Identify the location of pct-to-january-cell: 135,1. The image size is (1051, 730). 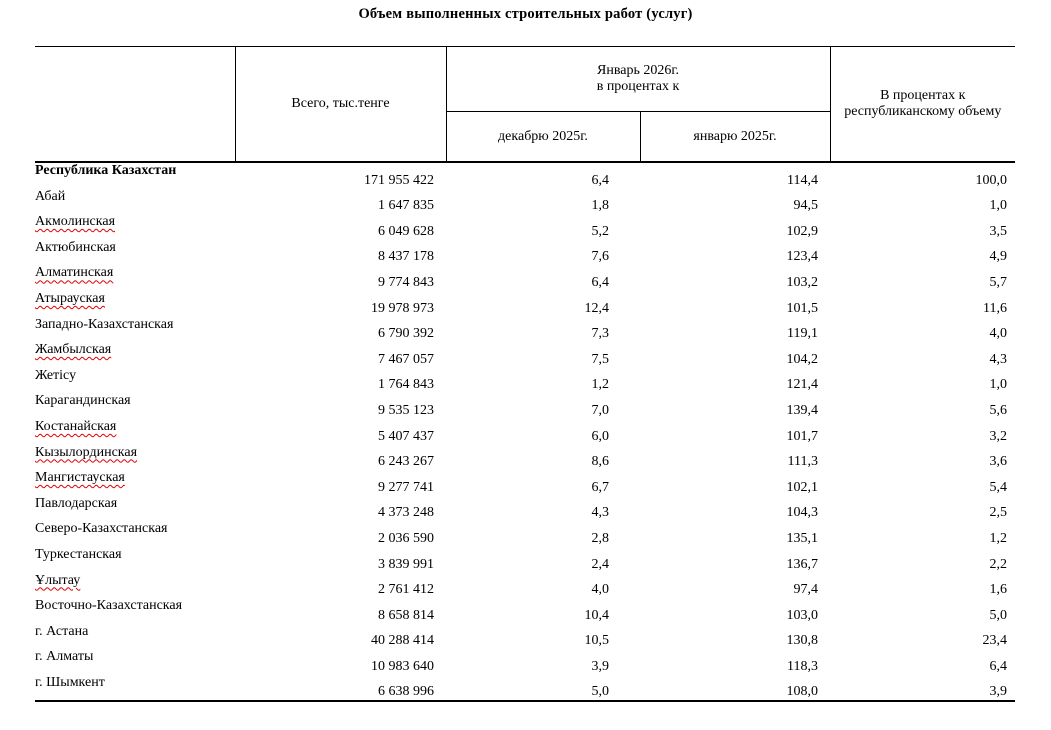
(802, 538).